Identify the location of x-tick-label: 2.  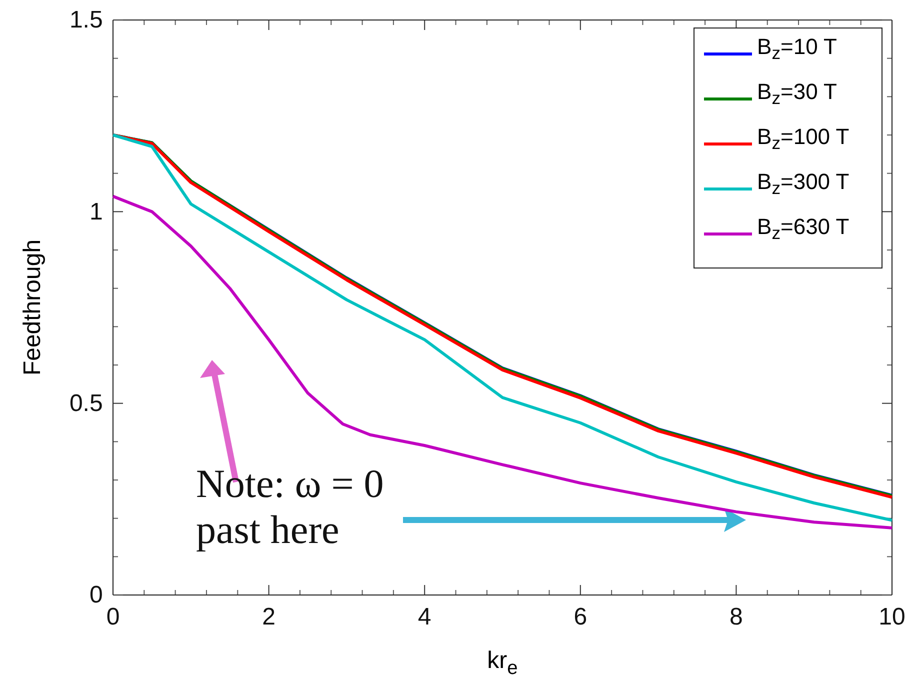
(269, 616).